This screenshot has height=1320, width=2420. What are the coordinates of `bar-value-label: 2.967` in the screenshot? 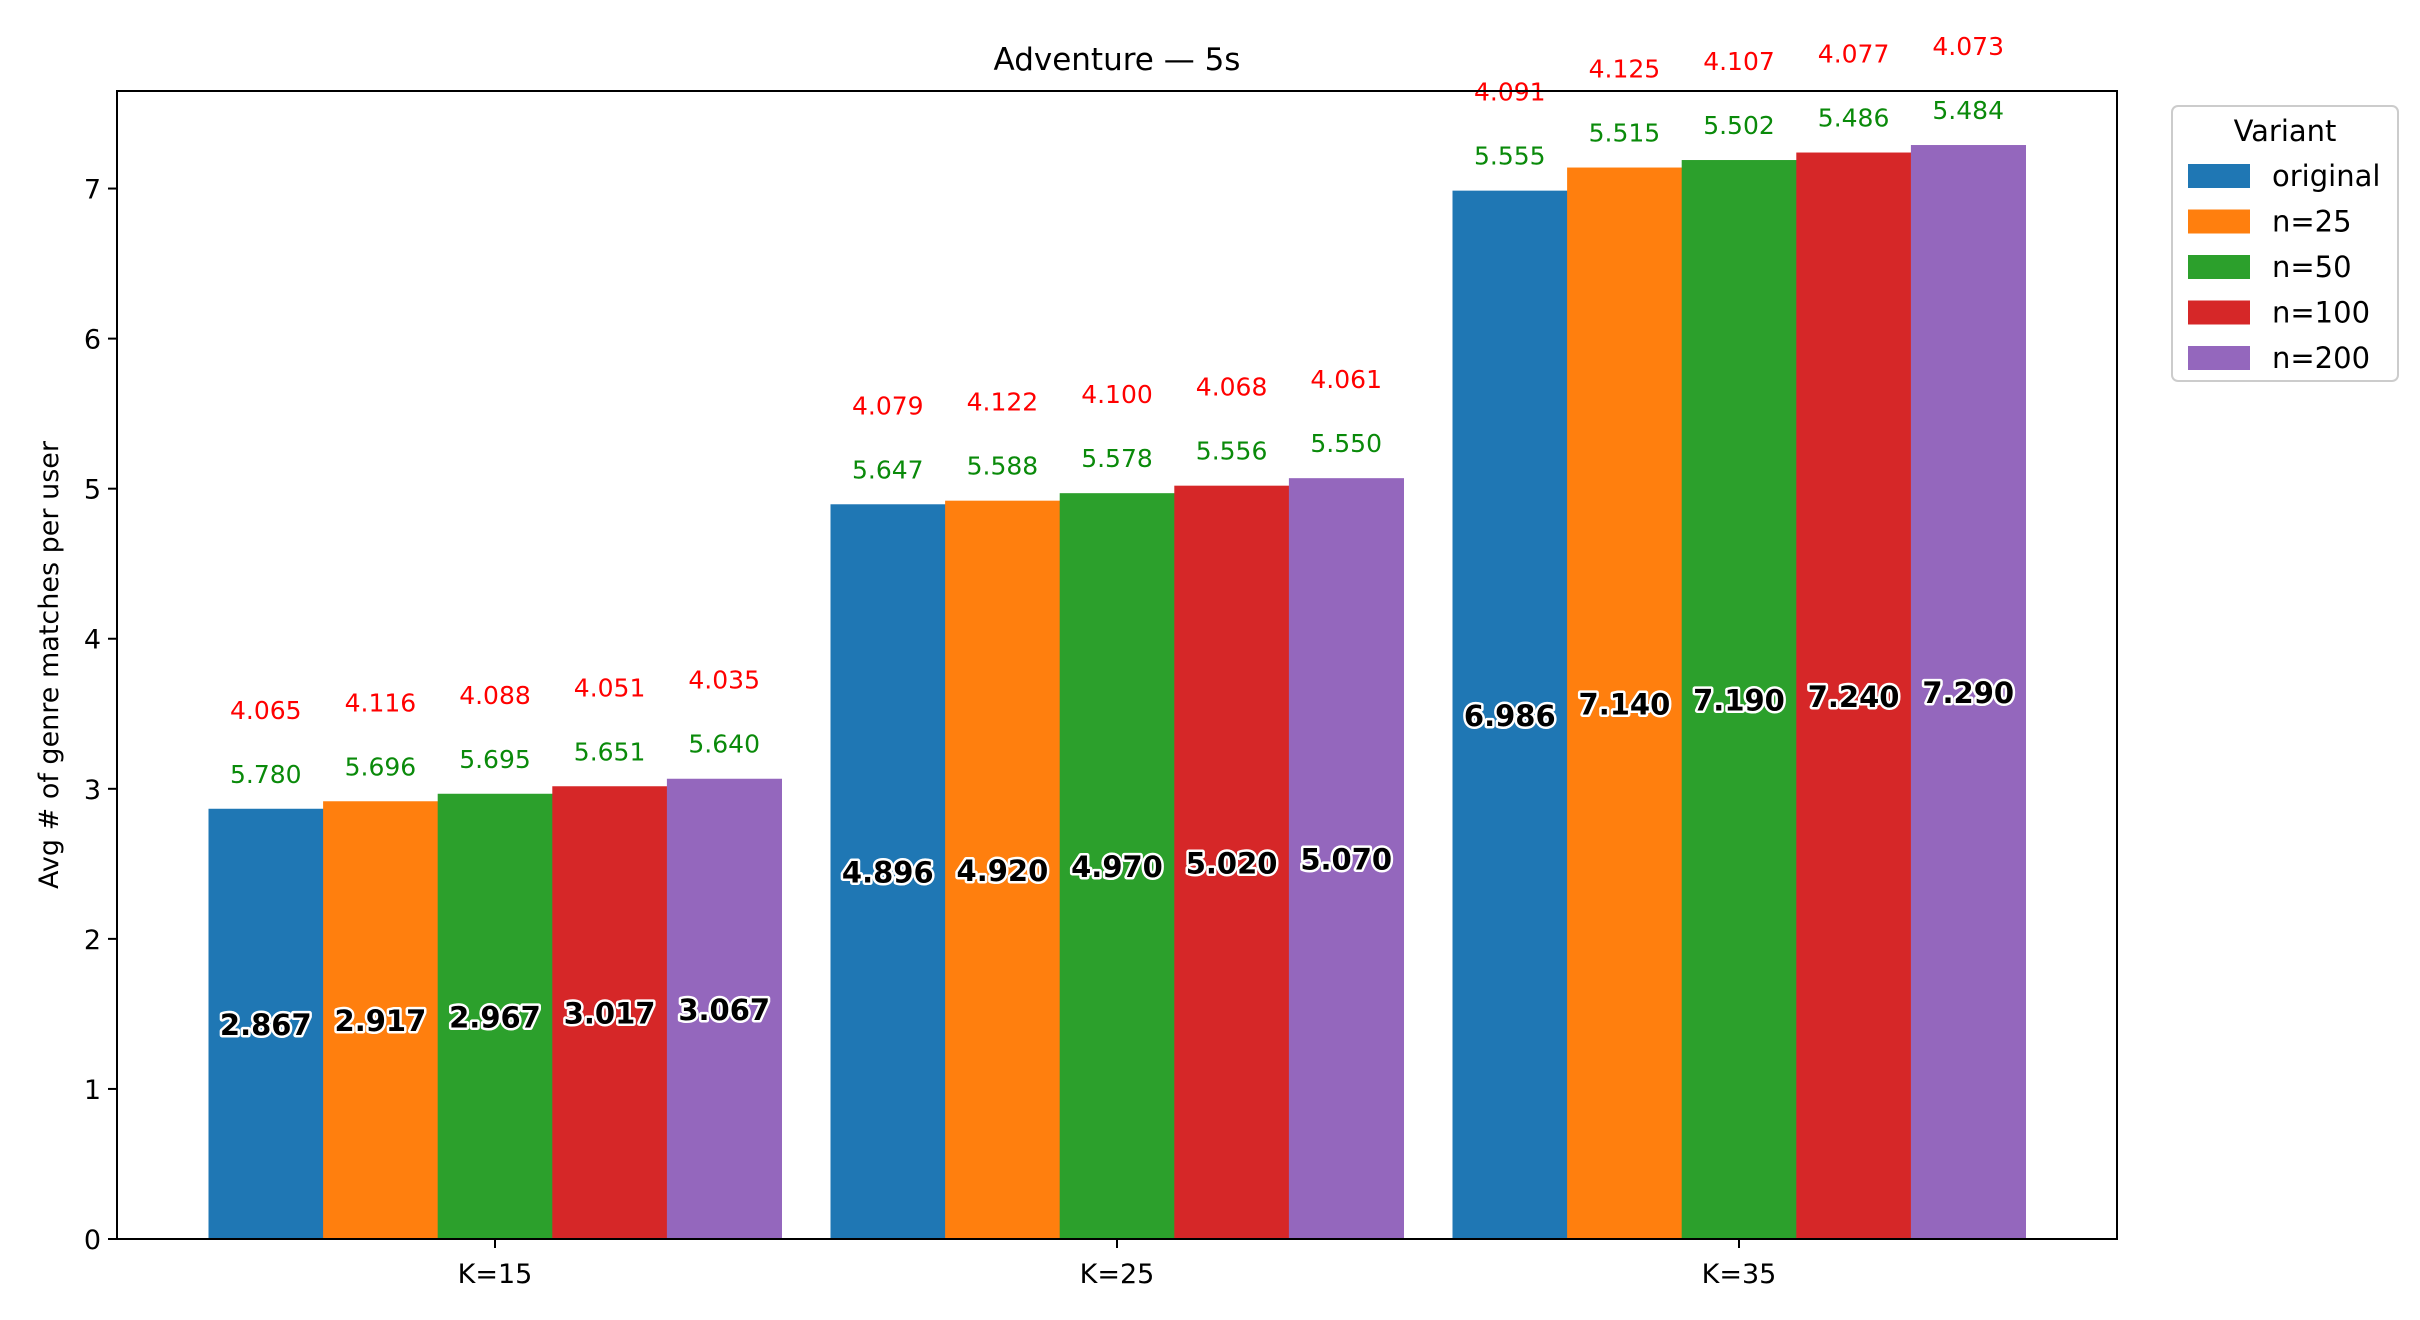 It's located at (495, 1017).